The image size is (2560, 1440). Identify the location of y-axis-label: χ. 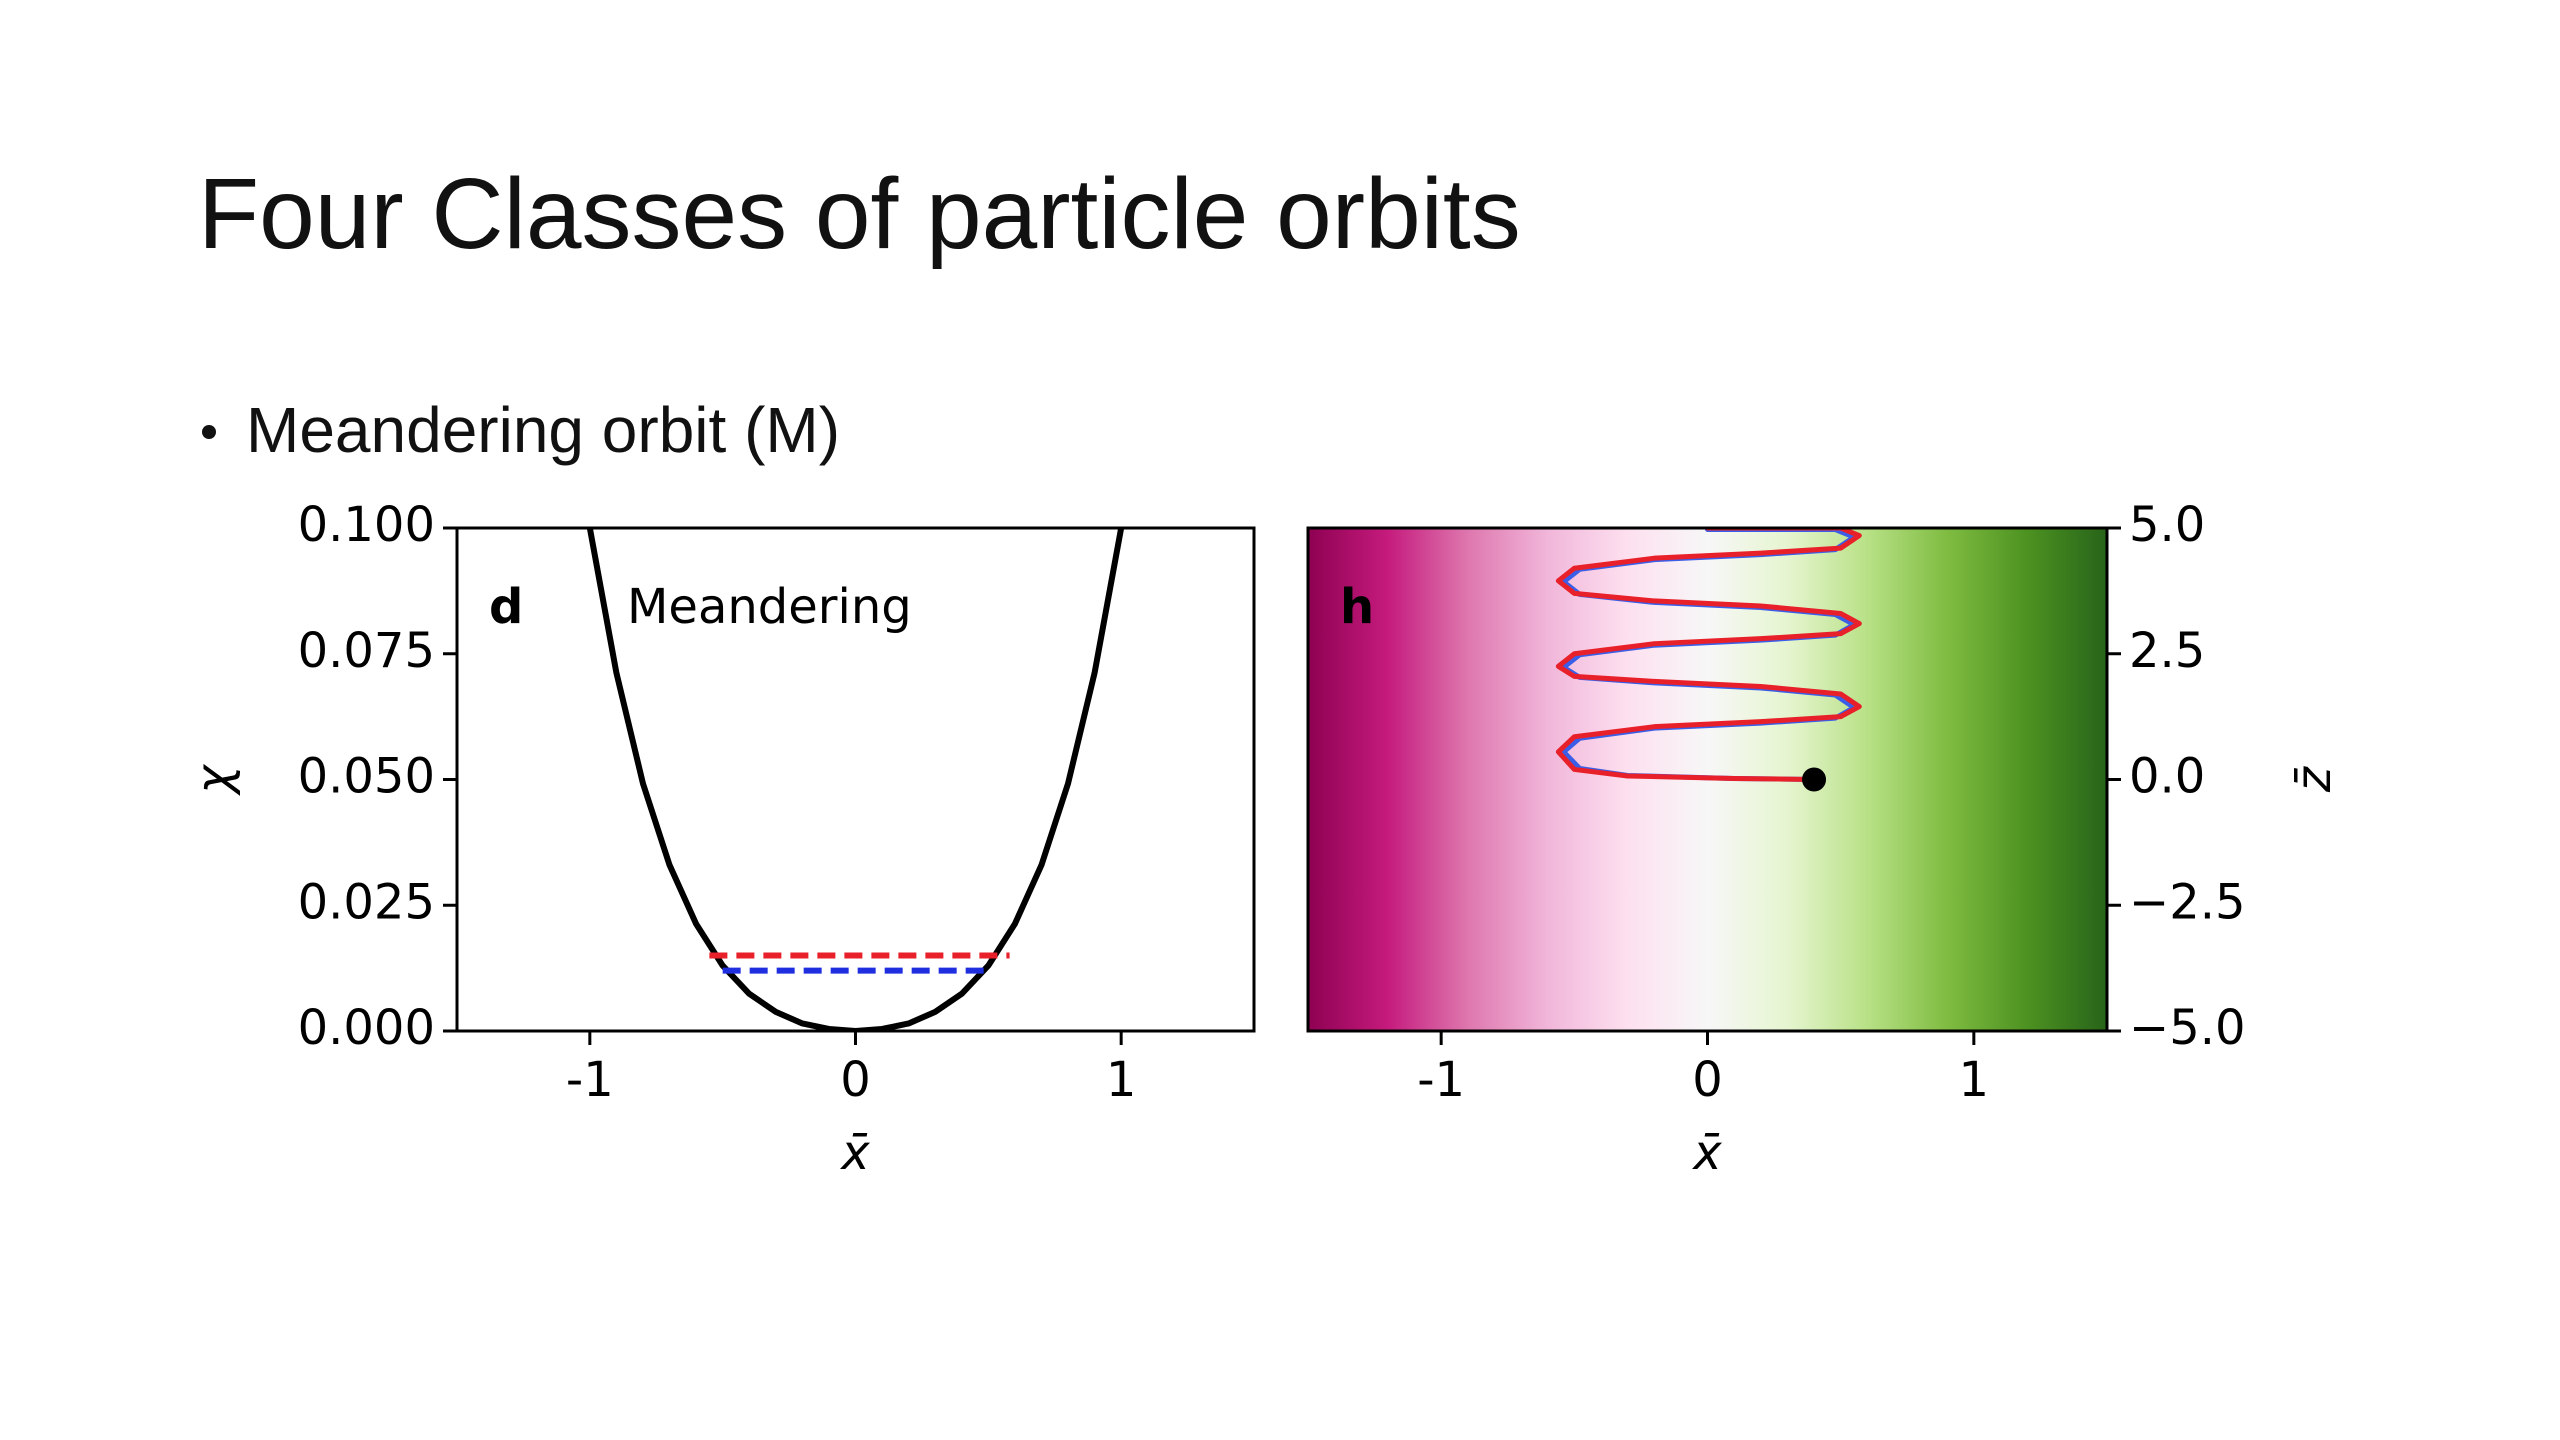
(214, 780).